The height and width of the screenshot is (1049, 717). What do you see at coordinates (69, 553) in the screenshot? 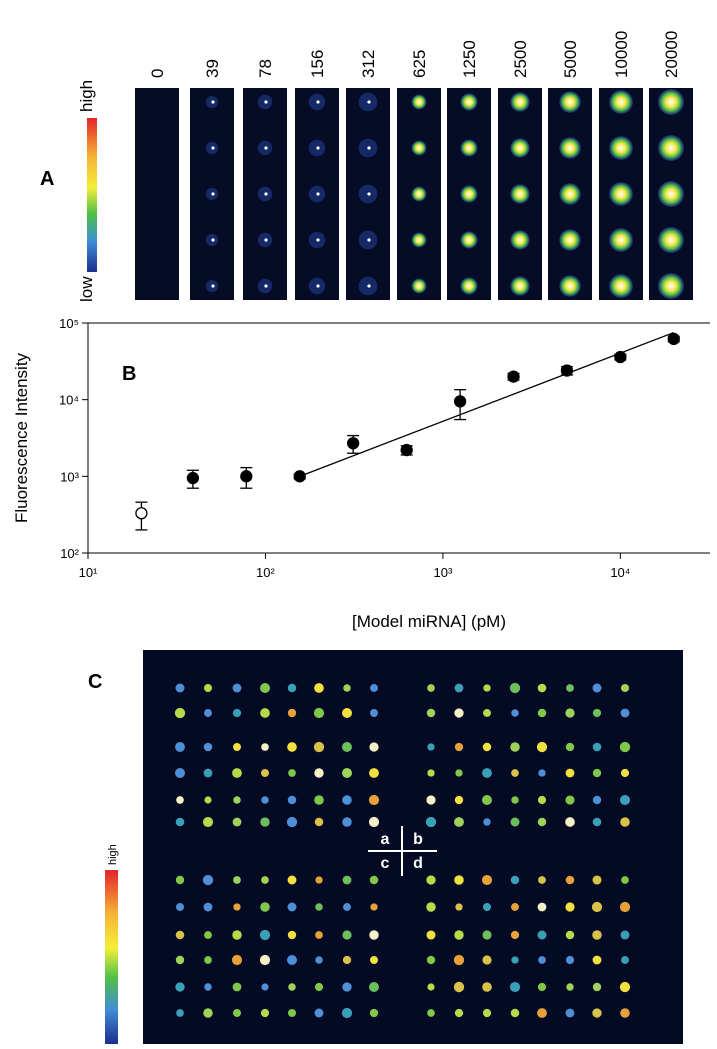
I see `y-tick-label: 10²` at bounding box center [69, 553].